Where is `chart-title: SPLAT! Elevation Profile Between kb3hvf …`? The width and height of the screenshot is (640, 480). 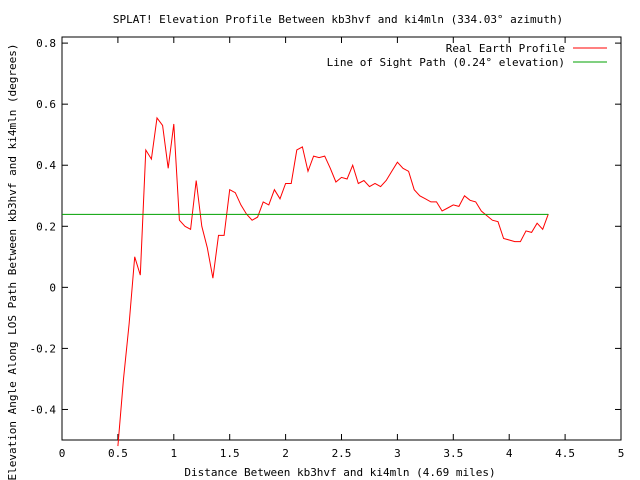
chart-title: SPLAT! Elevation Profile Between kb3hvf … is located at coordinates (338, 19).